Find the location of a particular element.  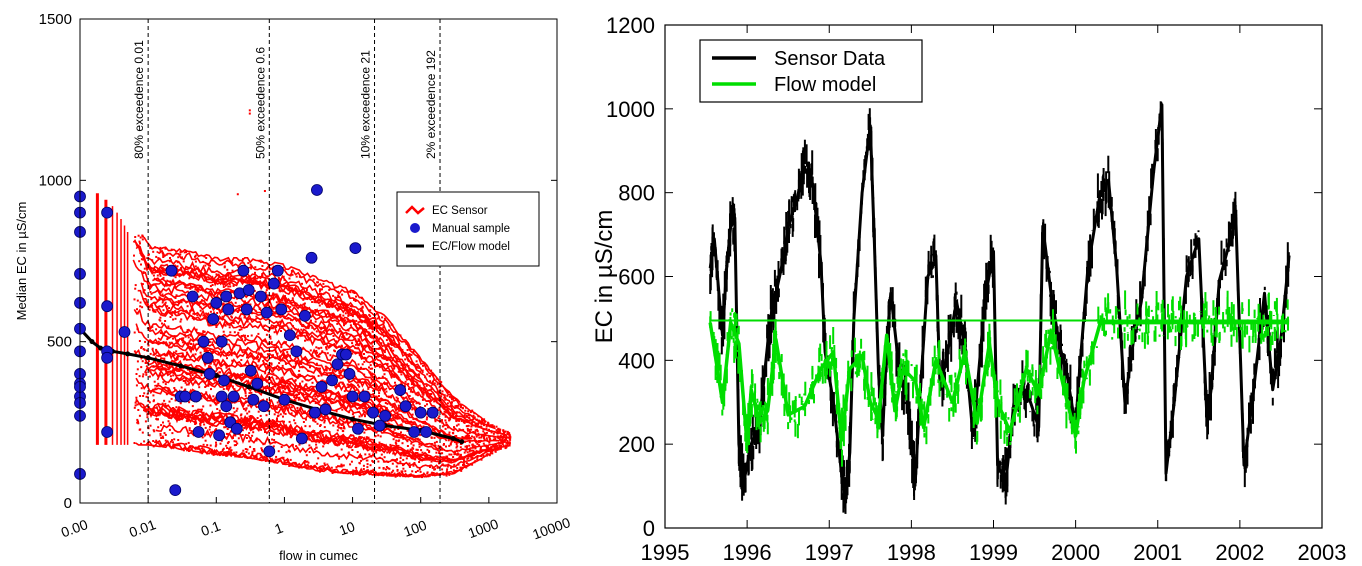

y-axis-title: Median EC in µS/cm is located at coordinates (21, 261).